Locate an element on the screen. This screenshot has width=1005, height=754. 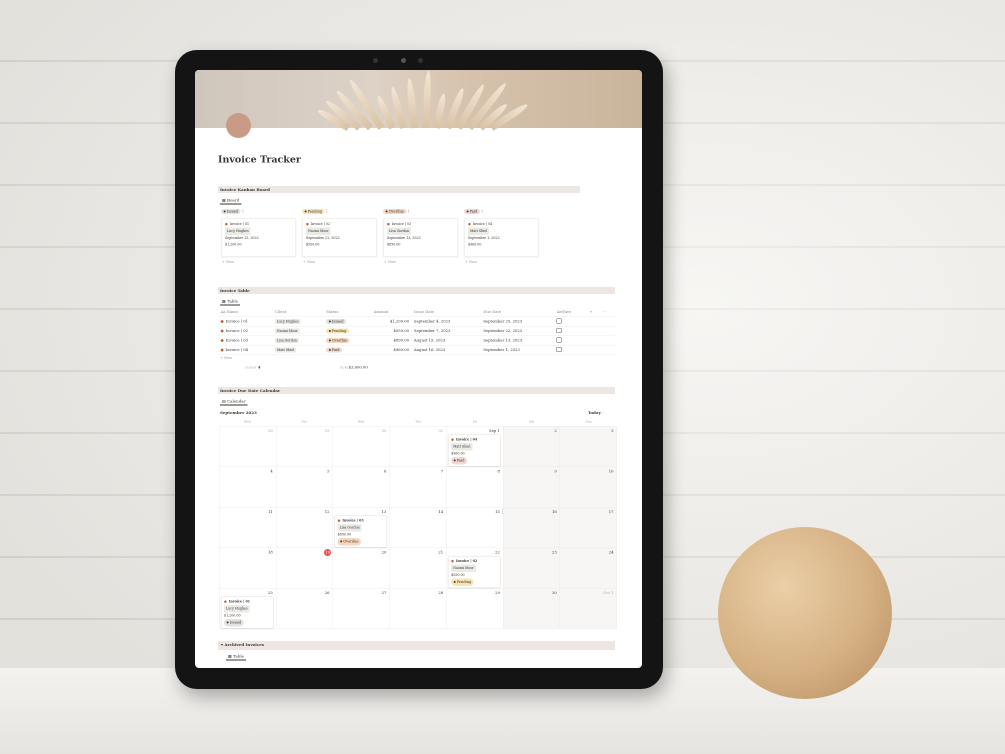
calendar-day: 3 is located at coordinates (588, 446).